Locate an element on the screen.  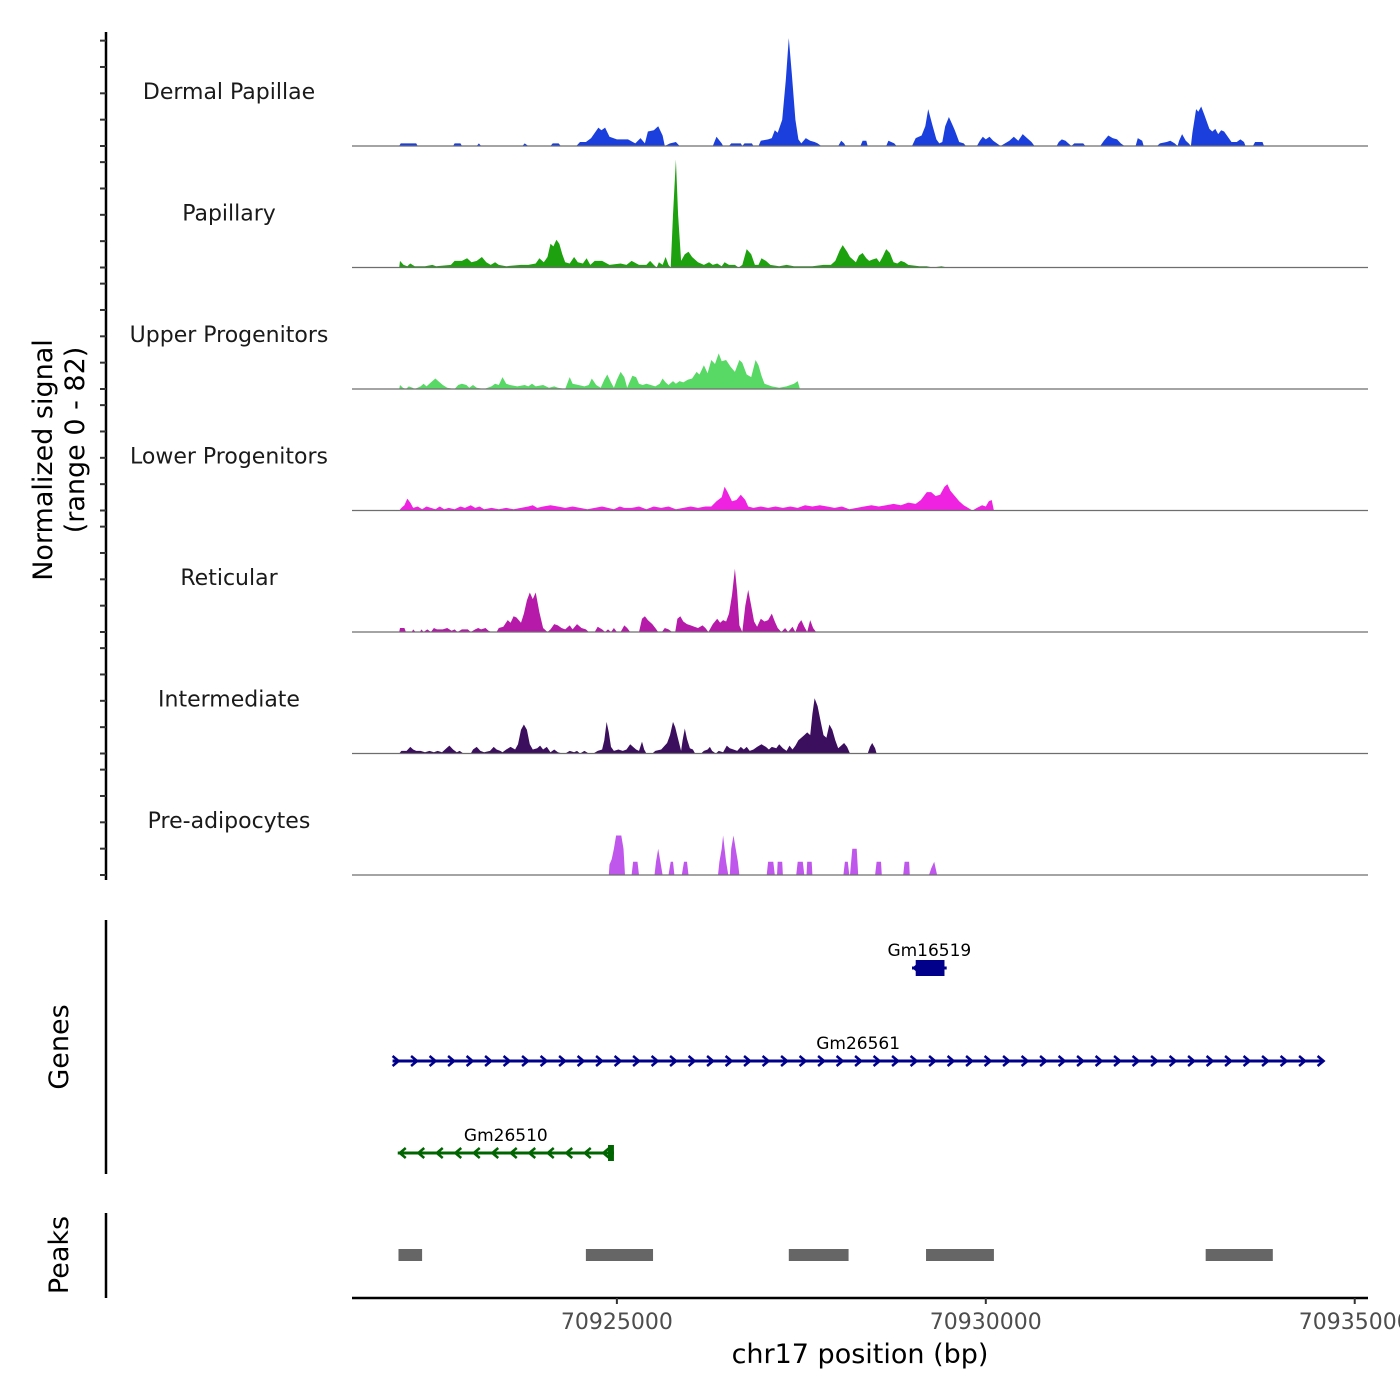
peaks-track is located at coordinates (835, 1255).